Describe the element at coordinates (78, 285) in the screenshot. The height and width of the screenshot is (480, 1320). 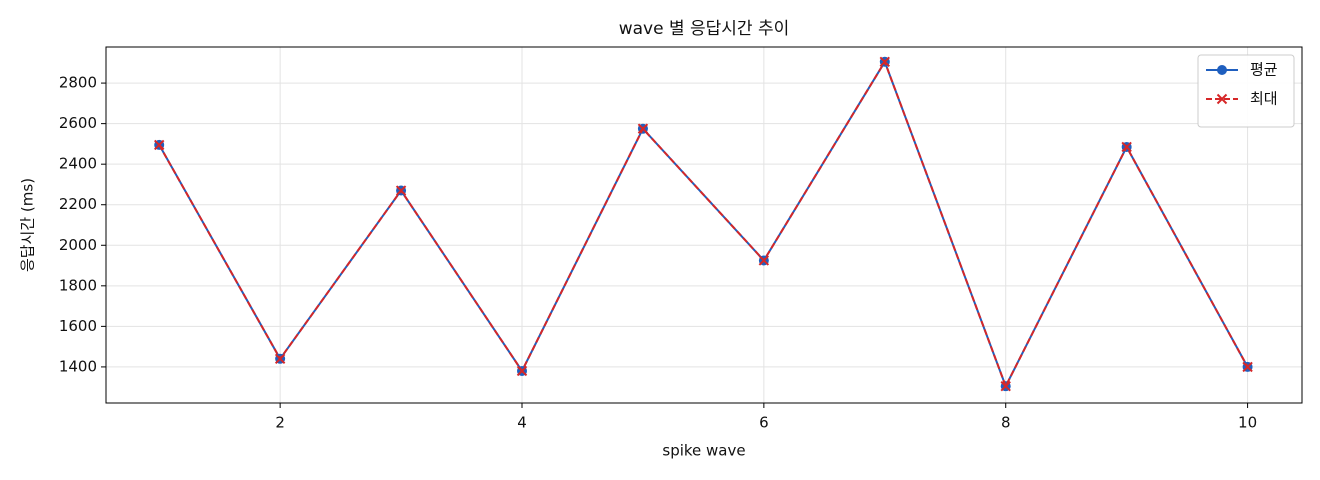
I see `y-tick-label: 1800` at that location.